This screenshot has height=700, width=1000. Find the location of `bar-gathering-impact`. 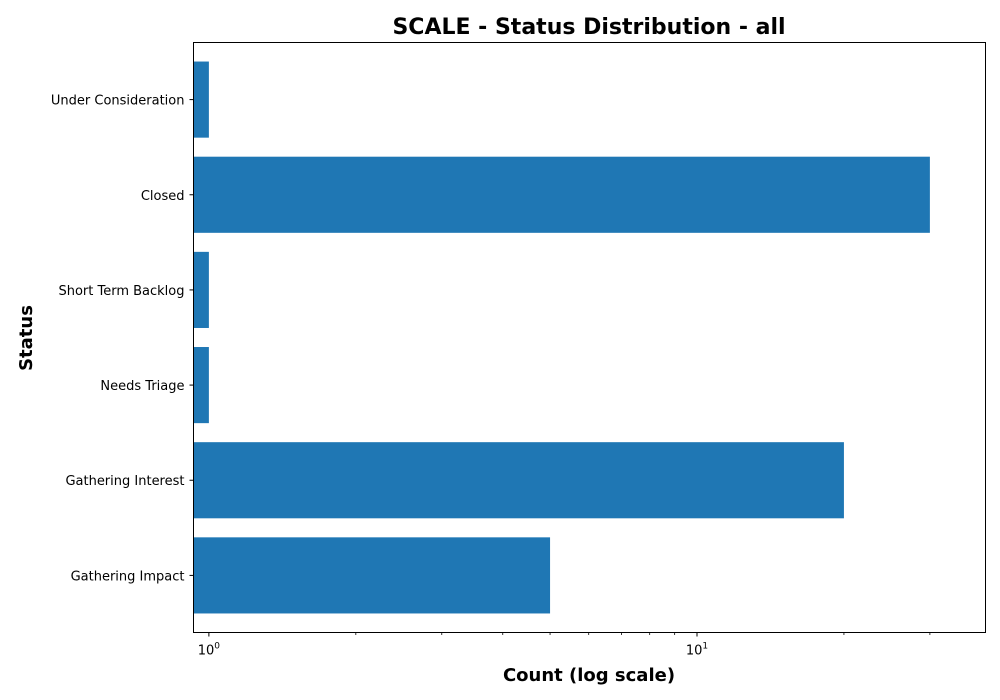

bar-gathering-impact is located at coordinates (372, 575).